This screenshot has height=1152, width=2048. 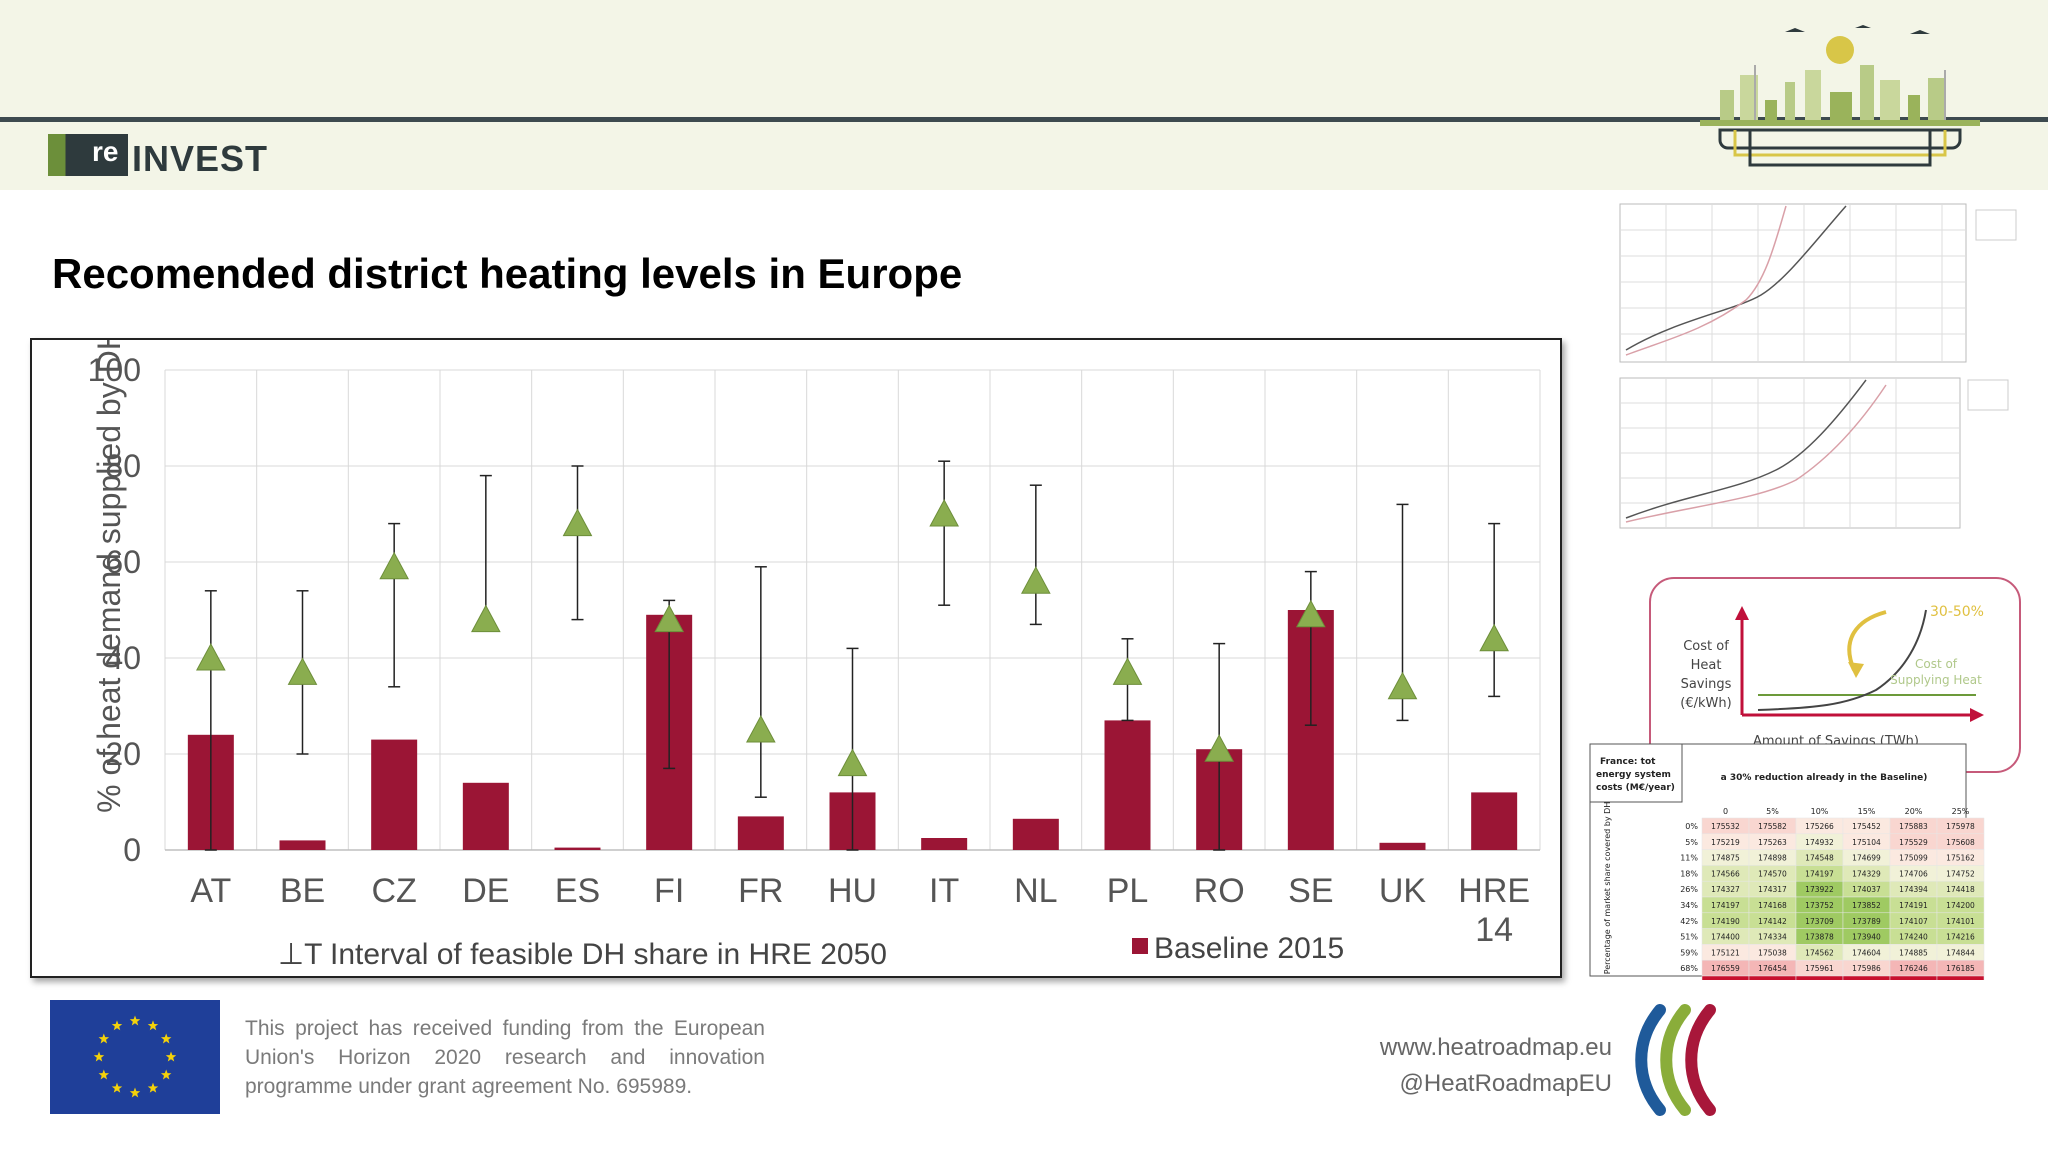 I want to click on x-tick-label: RO, so click(x=1219, y=891).